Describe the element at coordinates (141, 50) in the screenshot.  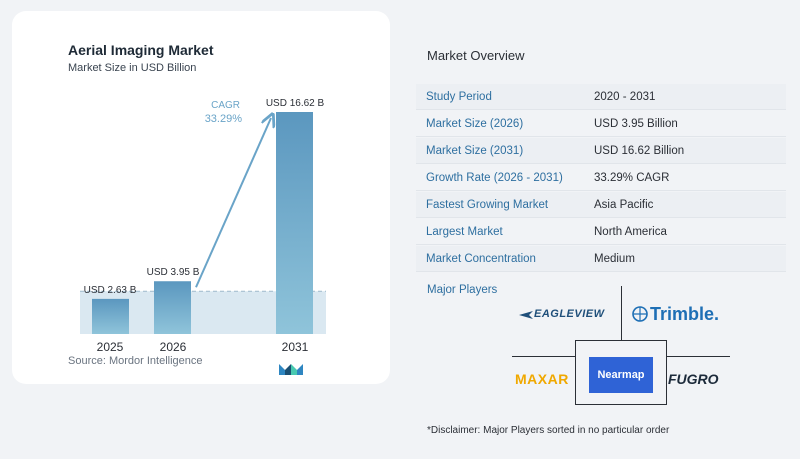
I see `chart-title: Aerial Imaging Market` at that location.